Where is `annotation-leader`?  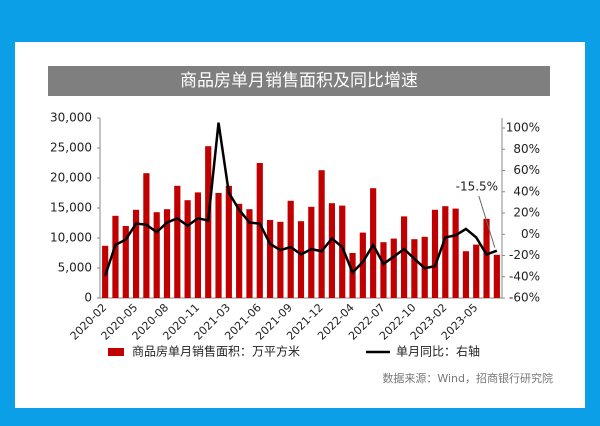
annotation-leader is located at coordinates (487, 221).